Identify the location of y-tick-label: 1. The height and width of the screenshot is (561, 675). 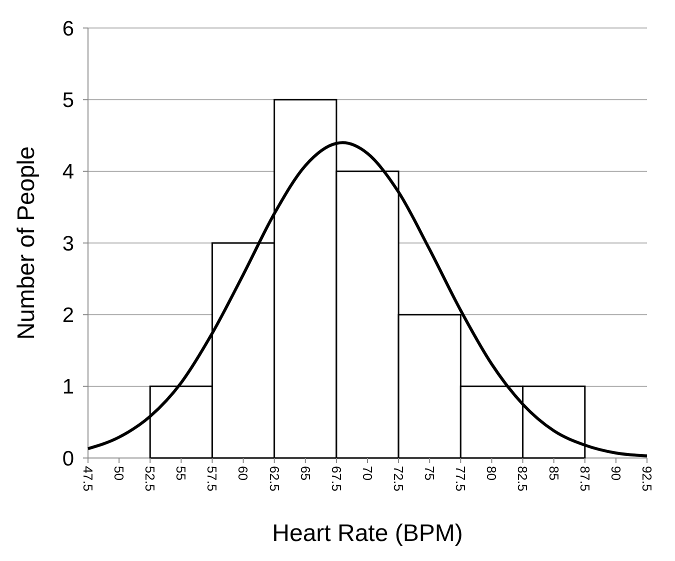
(68, 387).